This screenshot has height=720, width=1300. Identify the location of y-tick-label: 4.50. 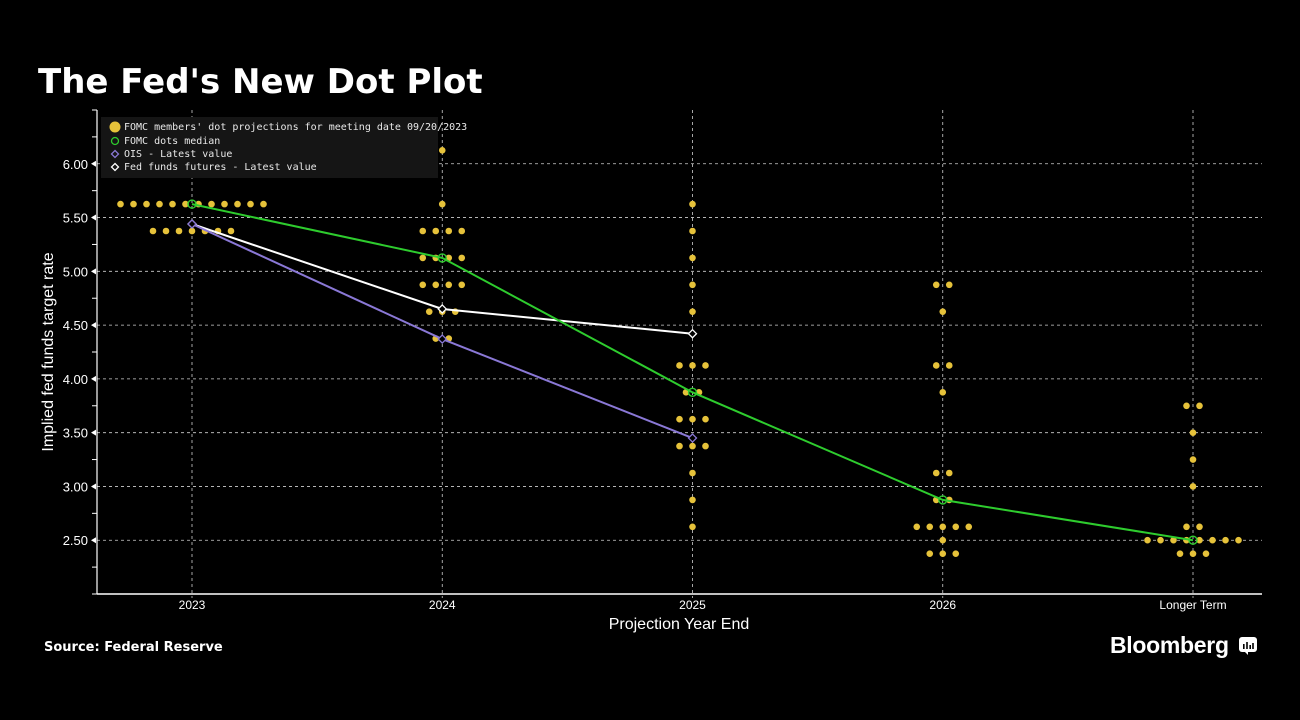
(75, 325).